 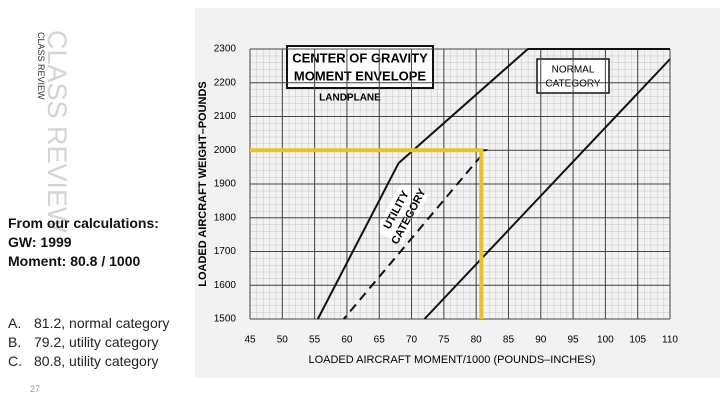 What do you see at coordinates (225, 217) in the screenshot?
I see `y-tick-label: 1800` at bounding box center [225, 217].